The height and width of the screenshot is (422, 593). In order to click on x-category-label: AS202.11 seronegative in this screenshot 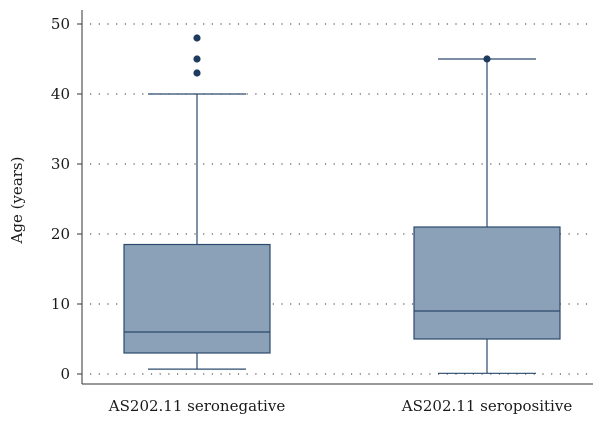, I will do `click(197, 406)`.